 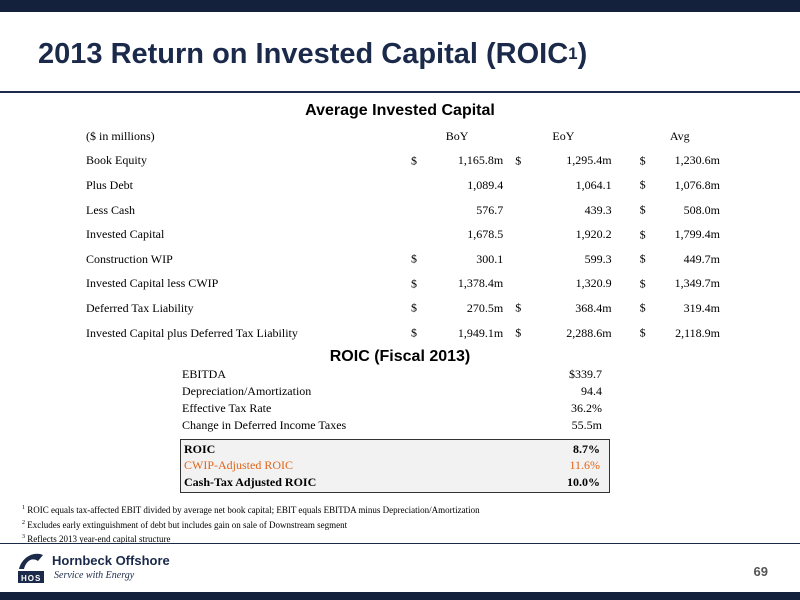 I want to click on company-tagline: Service with Energy, so click(x=94, y=575).